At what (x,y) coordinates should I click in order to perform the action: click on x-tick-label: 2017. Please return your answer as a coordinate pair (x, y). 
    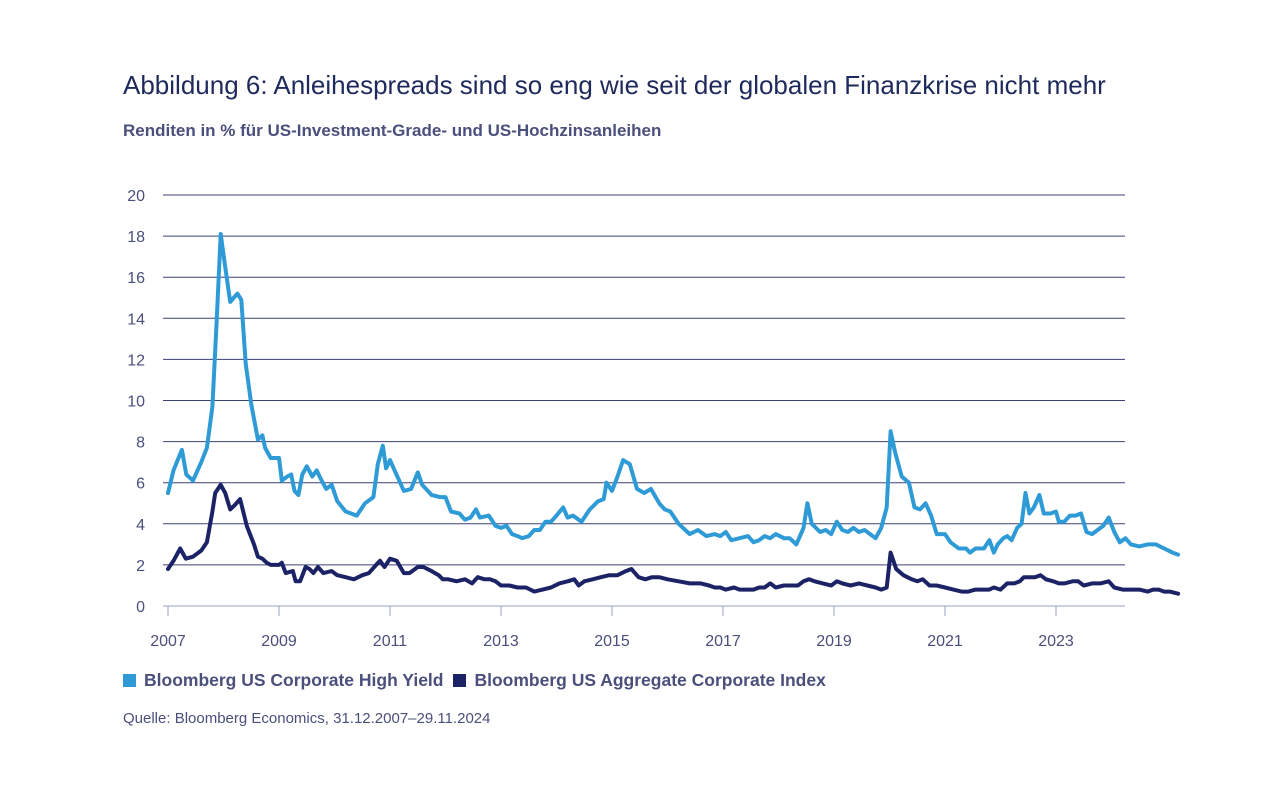
    Looking at the image, I should click on (723, 641).